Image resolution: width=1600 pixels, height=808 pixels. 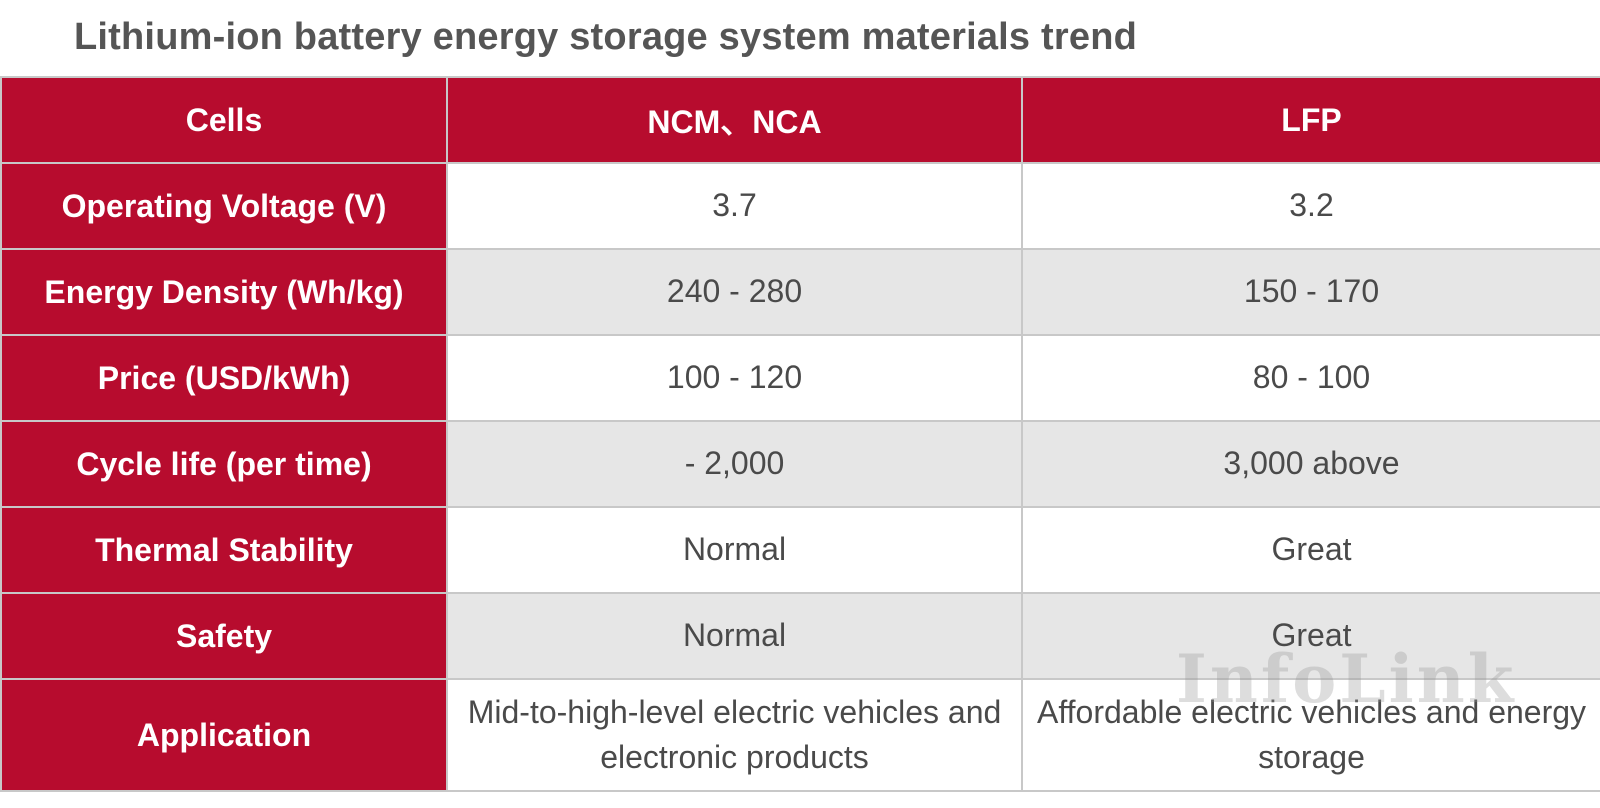 I want to click on column-header-ncm-nca: NCM、NCA, so click(x=734, y=120).